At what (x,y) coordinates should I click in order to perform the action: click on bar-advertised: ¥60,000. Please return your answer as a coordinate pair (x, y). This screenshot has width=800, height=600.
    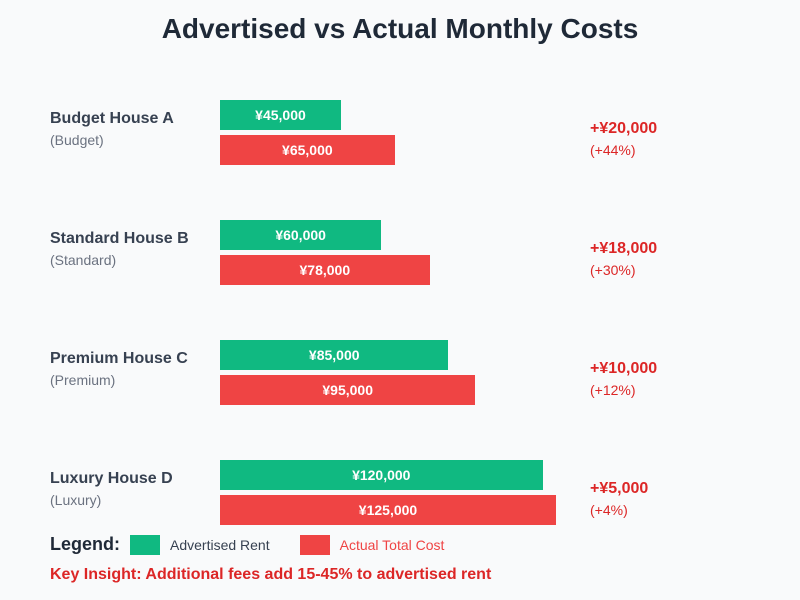
    Looking at the image, I should click on (301, 235).